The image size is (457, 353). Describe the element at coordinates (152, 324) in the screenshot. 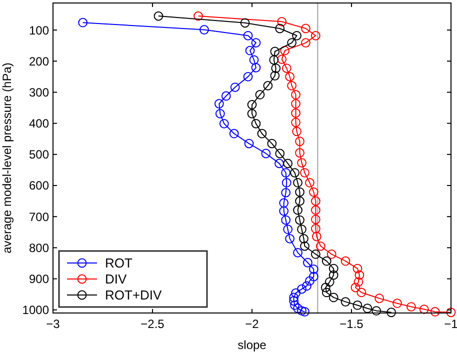

I see `x-tick-label: −2.5` at that location.